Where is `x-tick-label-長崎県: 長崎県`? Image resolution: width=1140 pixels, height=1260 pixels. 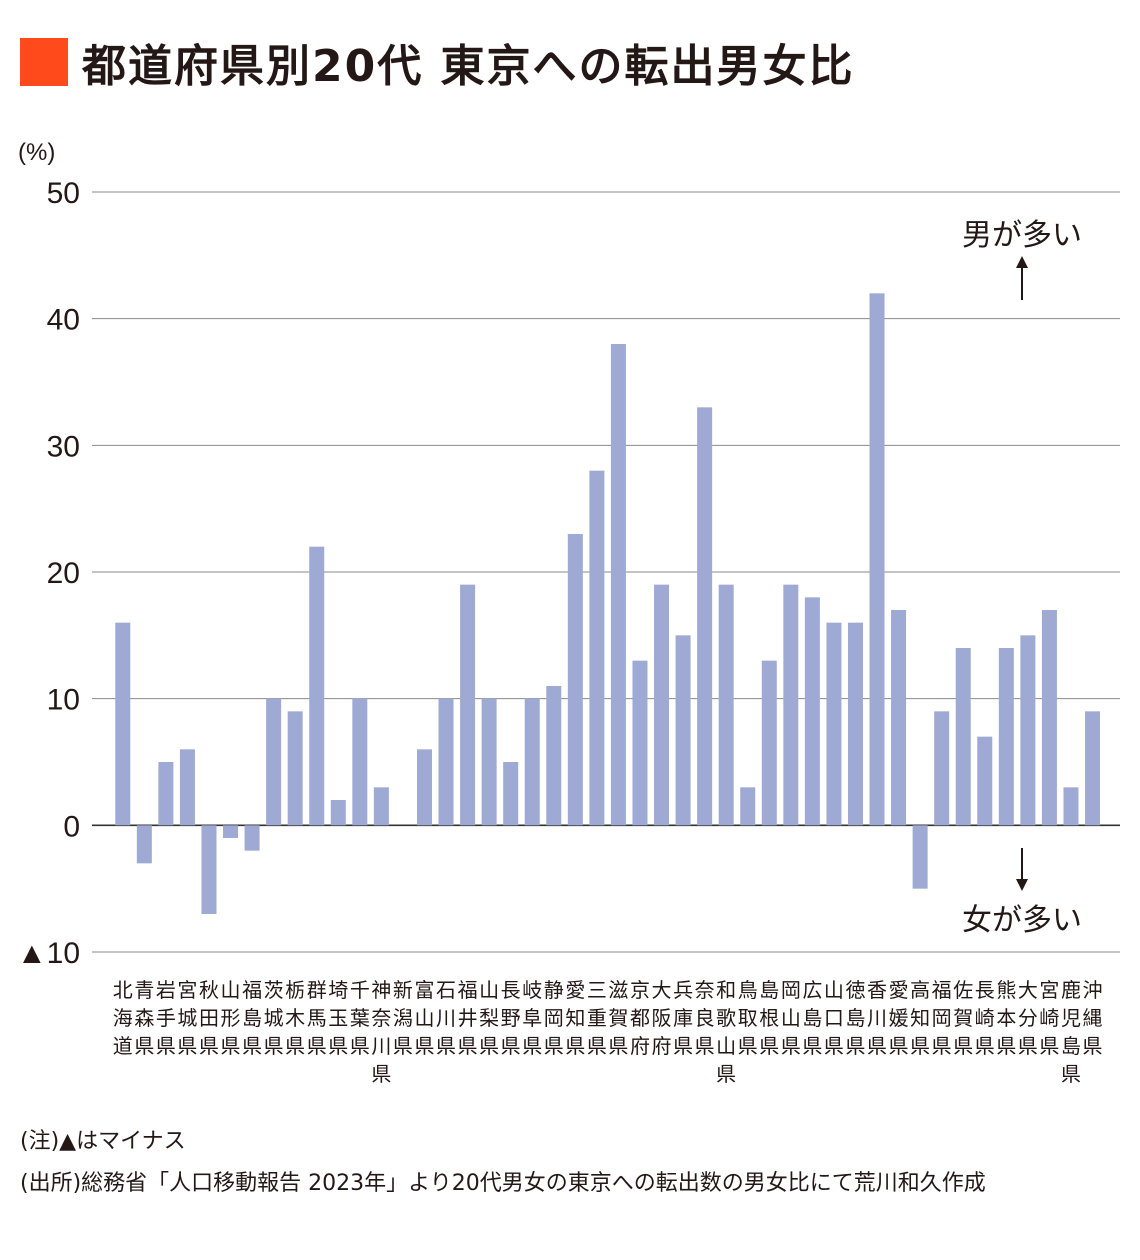 x-tick-label-長崎県: 長崎県 is located at coordinates (985, 1018).